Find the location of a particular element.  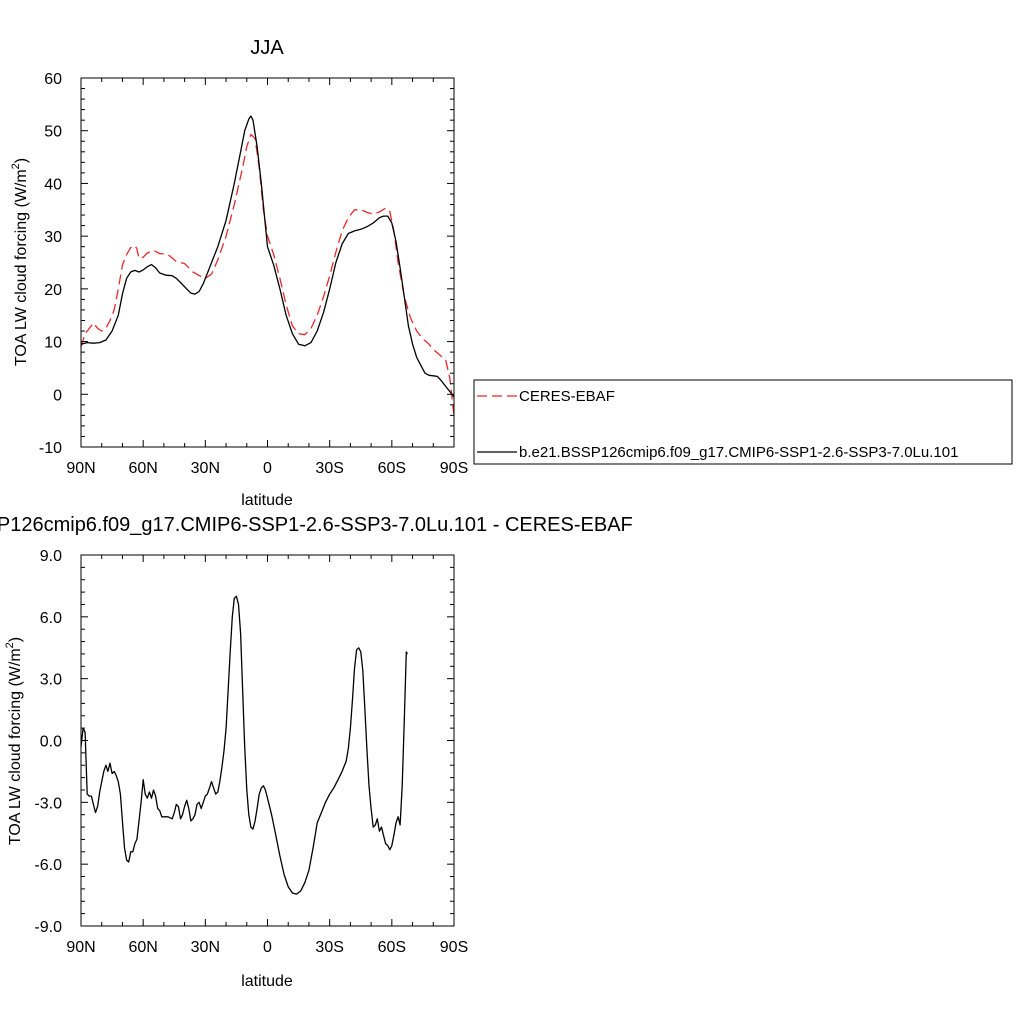

bottom-chart-ylabel-main: TOA LW cloud forcing (W/m is located at coordinates (15, 746).